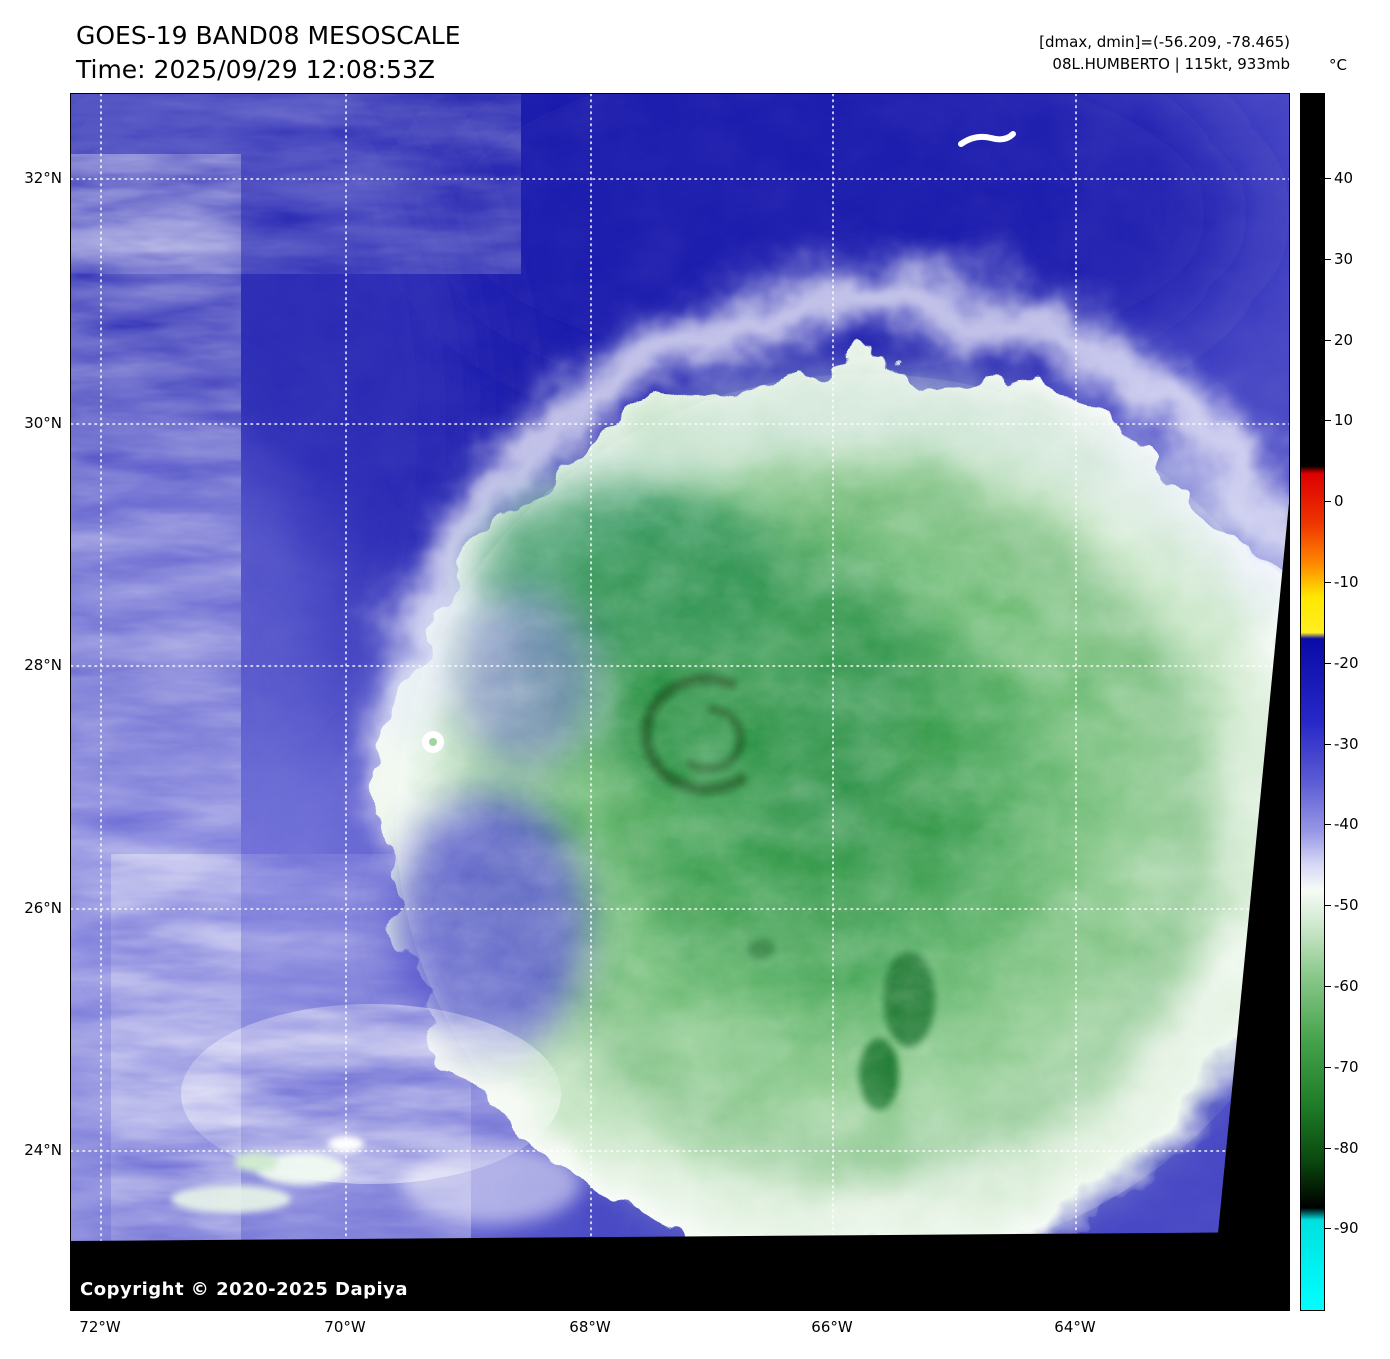  I want to click on lon-tick-66w: 66°W, so click(832, 1327).